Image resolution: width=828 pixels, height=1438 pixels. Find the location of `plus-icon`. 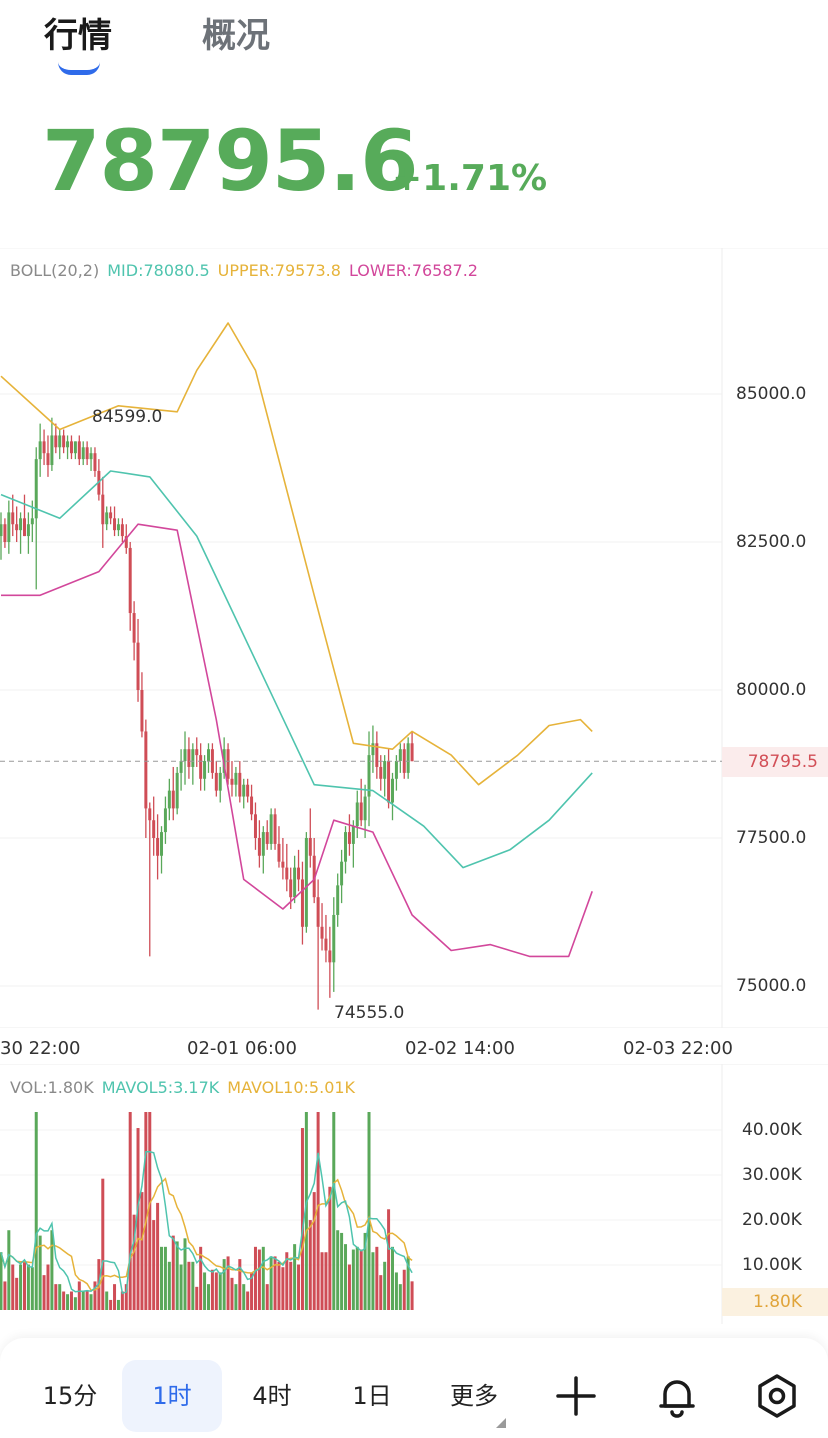

plus-icon is located at coordinates (576, 1396).